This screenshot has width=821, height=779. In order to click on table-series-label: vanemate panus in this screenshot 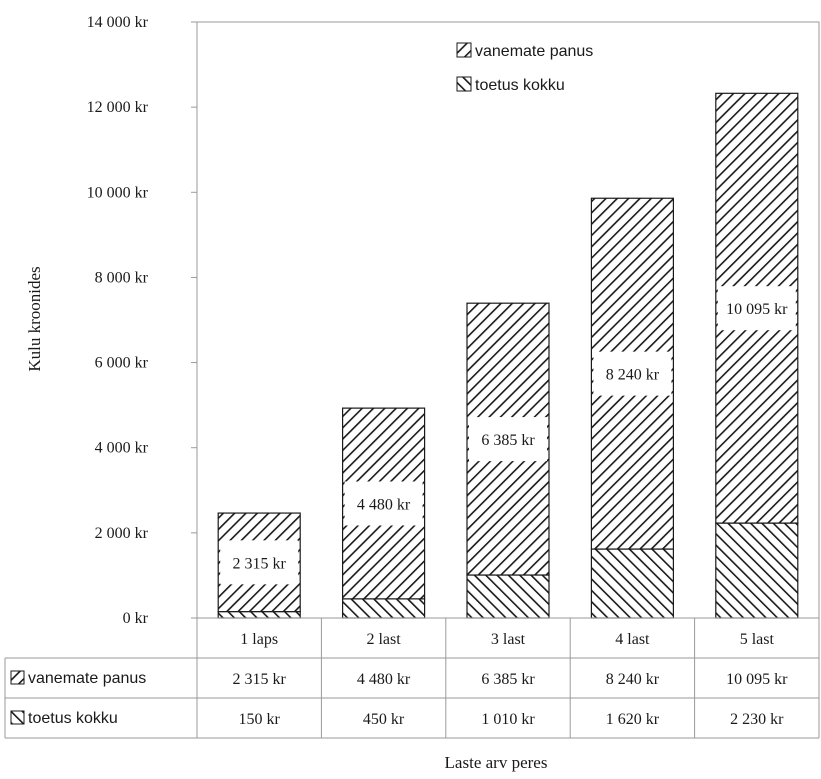, I will do `click(87, 678)`.